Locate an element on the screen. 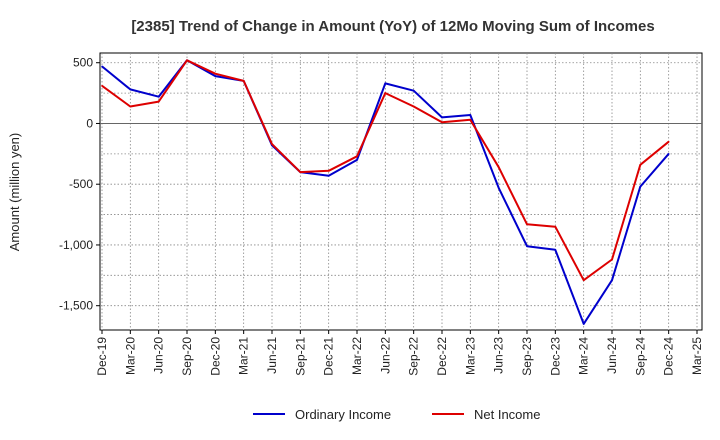  legend-label: Ordinary Income is located at coordinates (343, 414).